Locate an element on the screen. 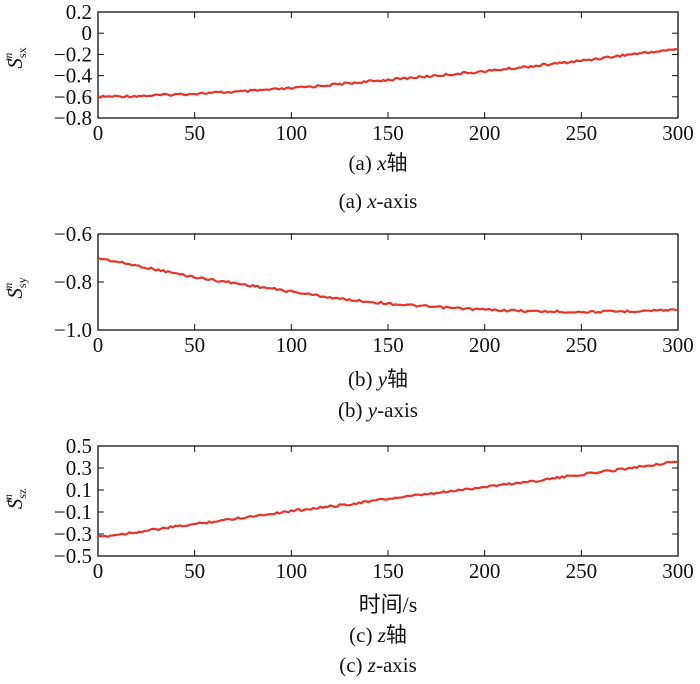 The height and width of the screenshot is (684, 700). y-axis-label: Sszm is located at coordinates (15, 499).